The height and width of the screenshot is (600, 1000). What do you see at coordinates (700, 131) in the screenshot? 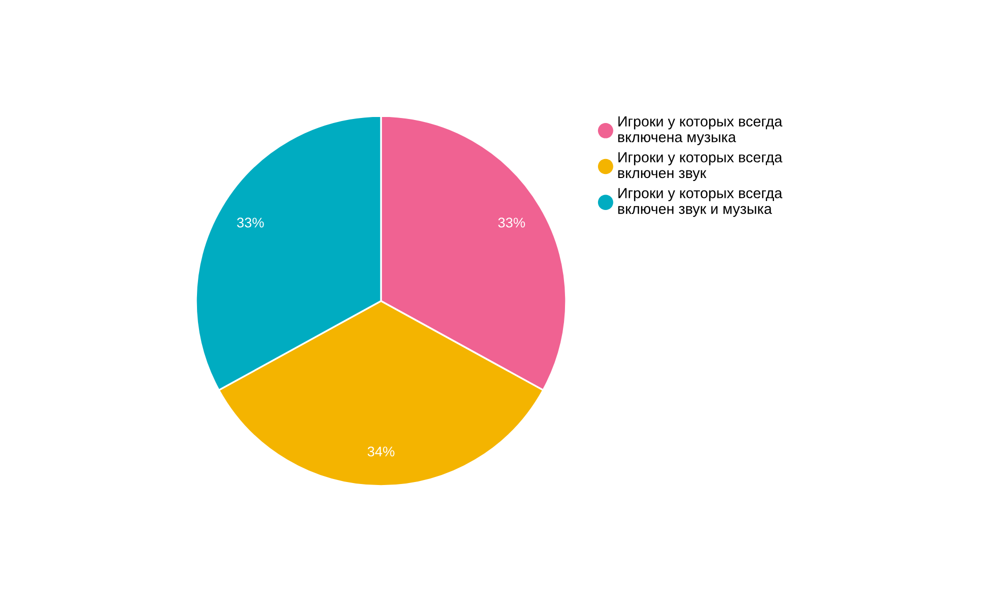
I see `legend-label: Игроки у которых всегда включена музыка` at bounding box center [700, 131].